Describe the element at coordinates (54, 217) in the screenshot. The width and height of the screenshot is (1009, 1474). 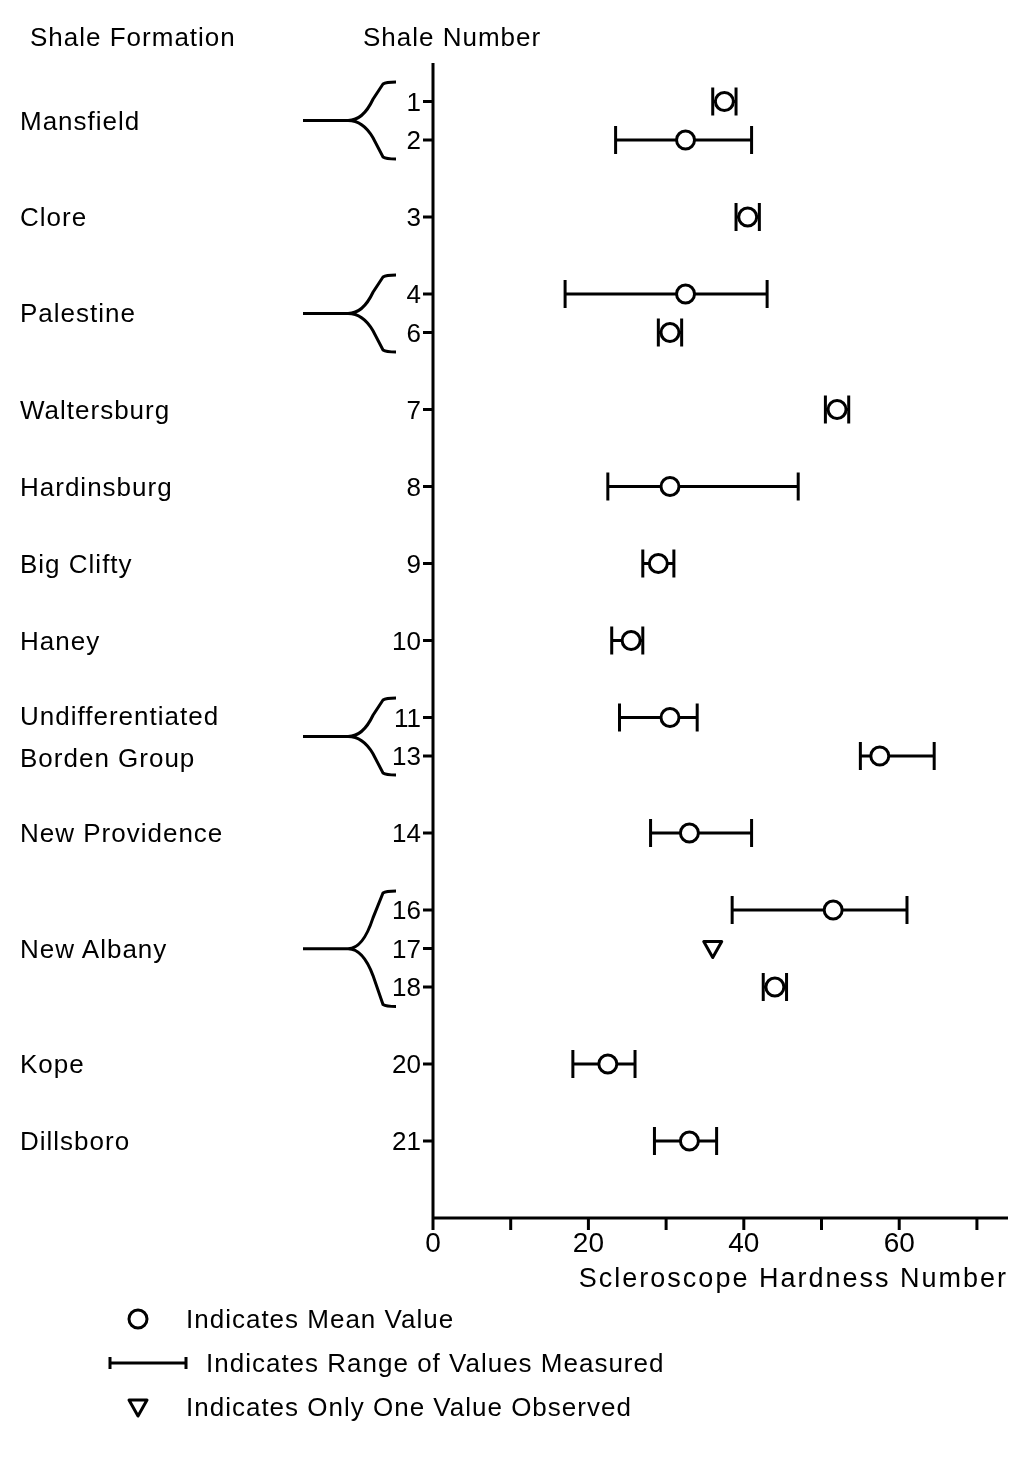
I see `text: Clore` at that location.